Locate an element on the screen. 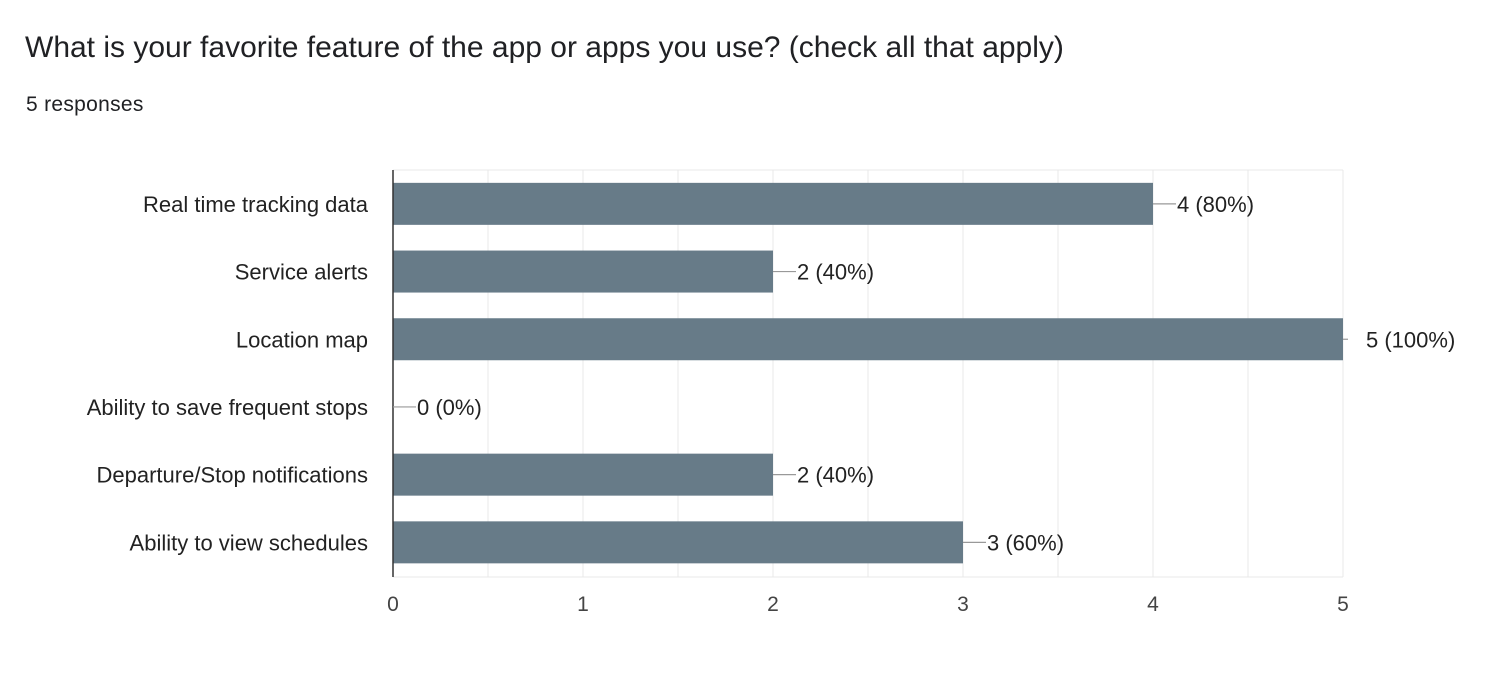  x-tick-label: 0 is located at coordinates (393, 604).